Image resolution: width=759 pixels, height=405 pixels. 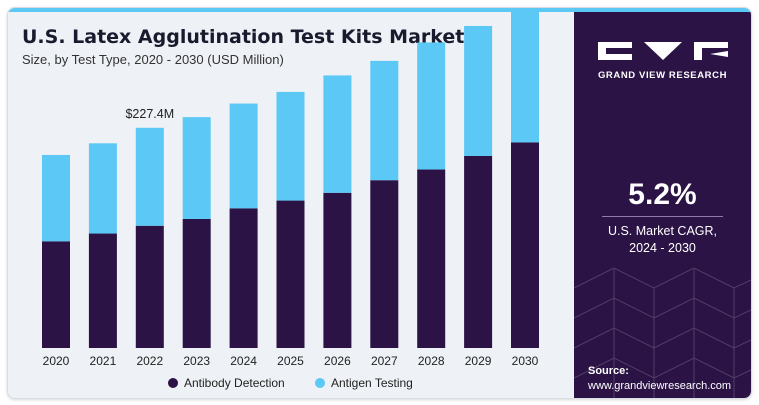 What do you see at coordinates (662, 240) in the screenshot?
I see `cagr-label: U.S. Market CAGR, 2024 - 2030` at bounding box center [662, 240].